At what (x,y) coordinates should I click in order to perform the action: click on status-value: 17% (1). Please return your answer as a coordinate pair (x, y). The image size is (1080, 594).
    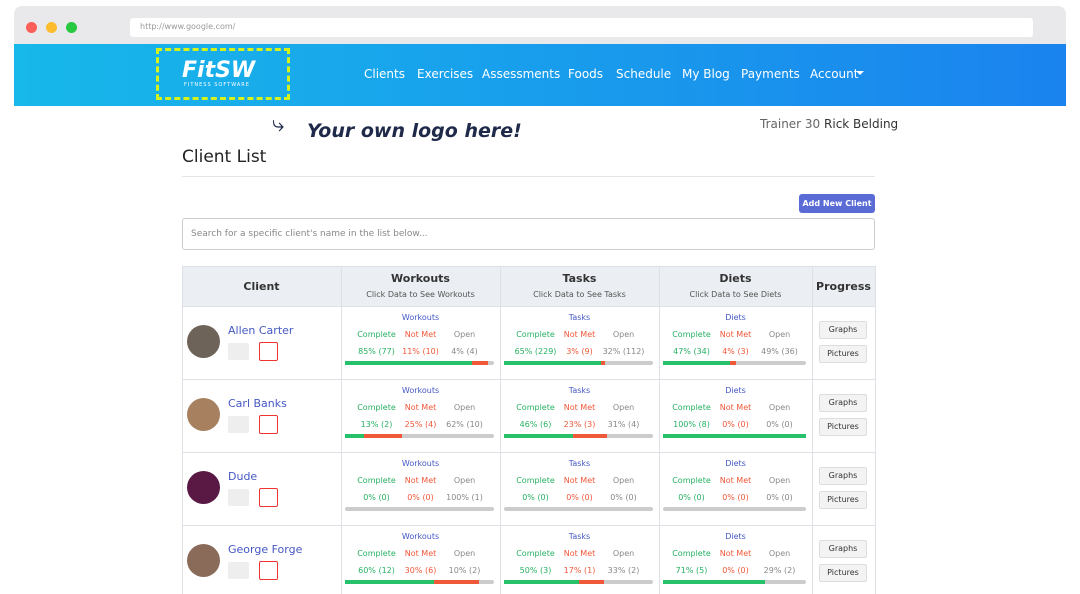
    Looking at the image, I should click on (579, 570).